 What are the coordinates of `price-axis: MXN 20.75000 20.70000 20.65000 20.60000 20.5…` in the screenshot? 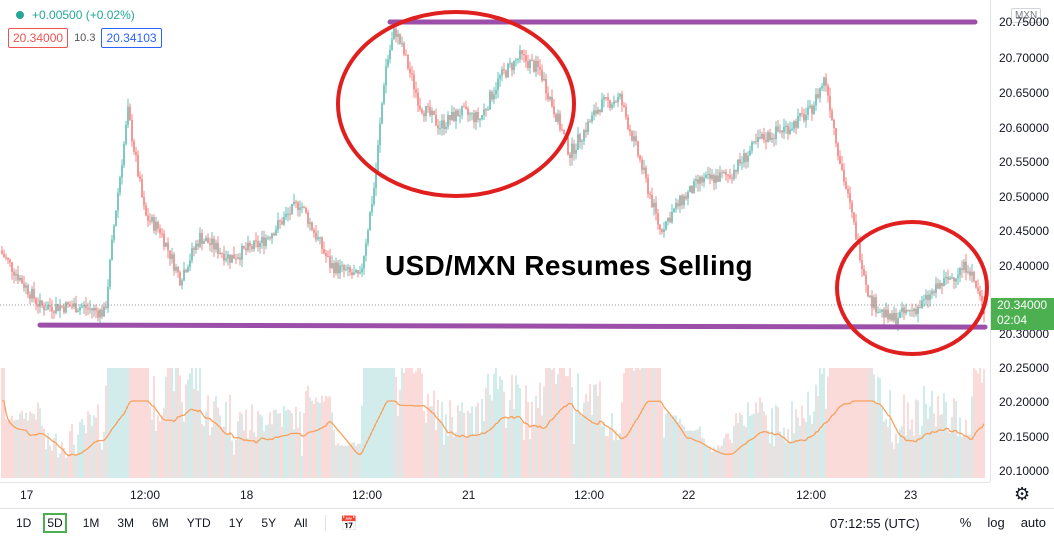 It's located at (1022, 241).